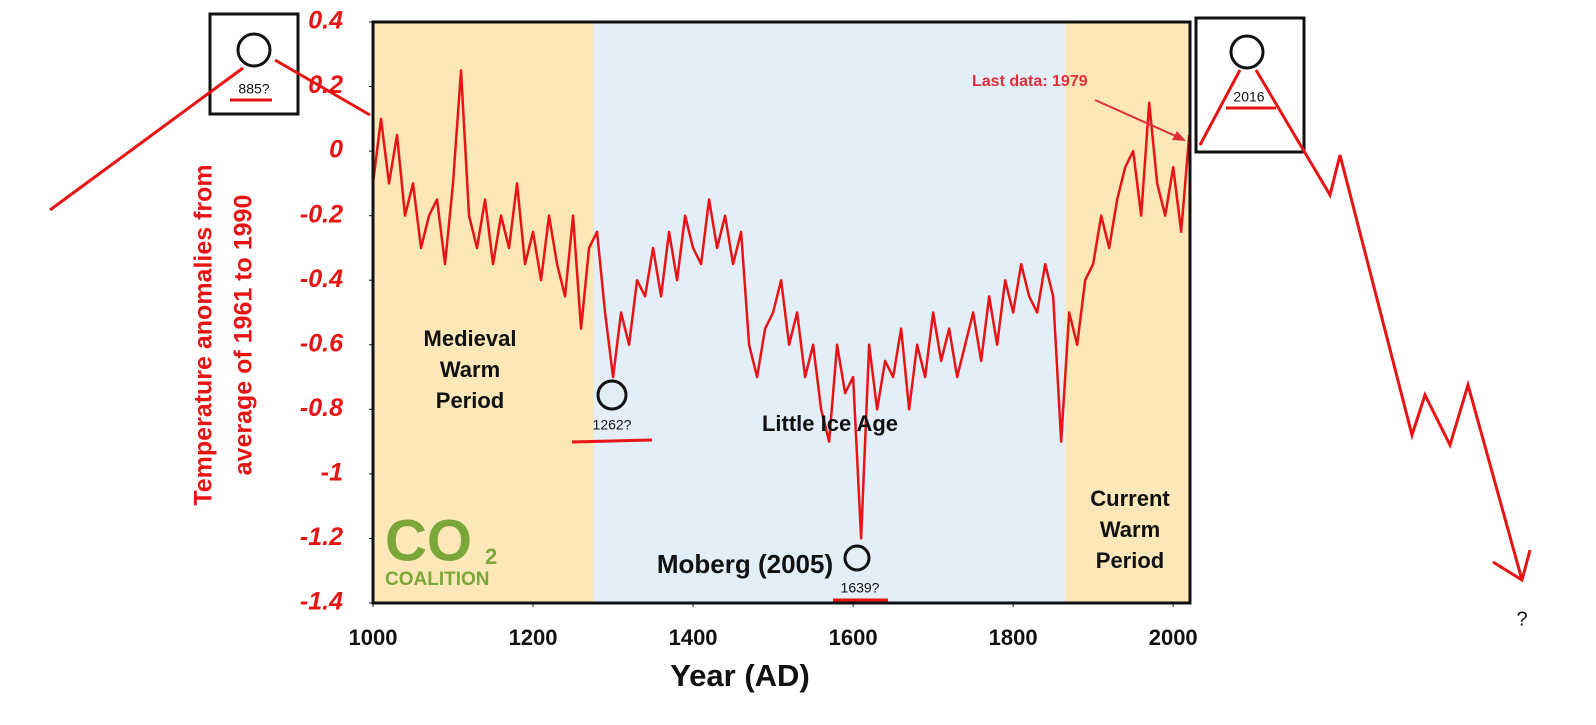 The height and width of the screenshot is (725, 1596). Describe the element at coordinates (860, 588) in the screenshot. I see `annotation: 1639?` at that location.